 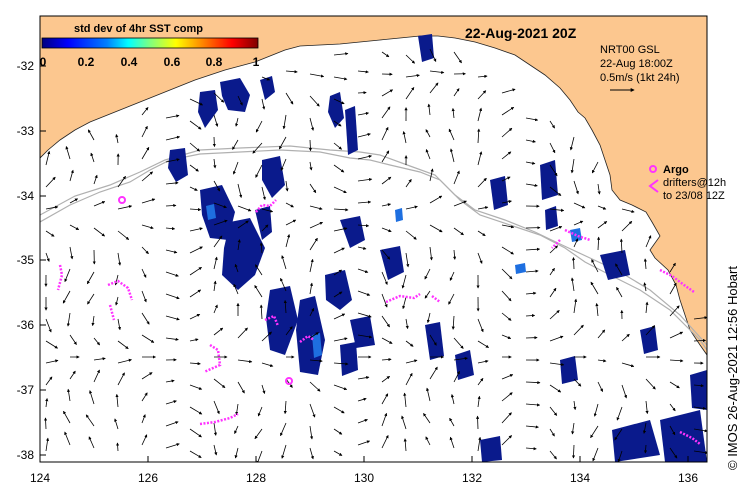 What do you see at coordinates (138, 29) in the screenshot?
I see `colorbar-title: std dev of 4hr SST comp` at bounding box center [138, 29].